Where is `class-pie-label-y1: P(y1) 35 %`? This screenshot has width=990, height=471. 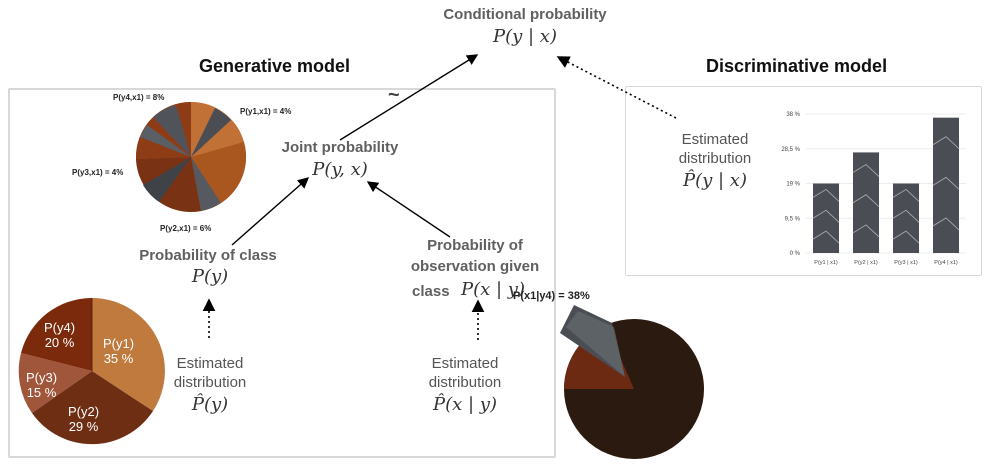
class-pie-label-y1: P(y1) 35 % is located at coordinates (118, 351).